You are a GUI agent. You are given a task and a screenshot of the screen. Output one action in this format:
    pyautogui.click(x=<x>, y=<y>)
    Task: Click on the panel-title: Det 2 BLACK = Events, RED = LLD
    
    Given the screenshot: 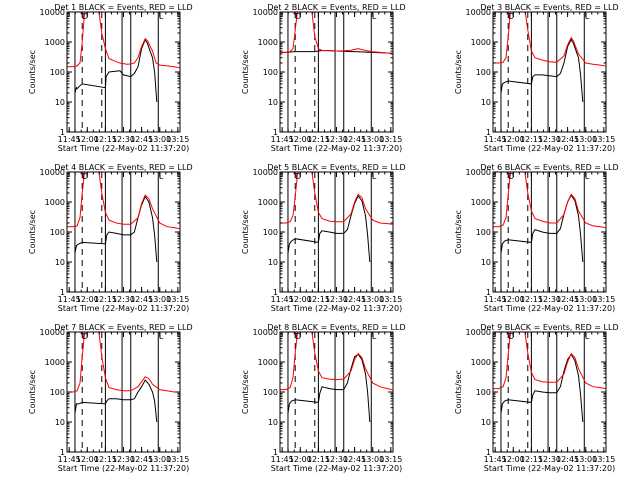 What is the action you would take?
    pyautogui.click(x=336, y=7)
    